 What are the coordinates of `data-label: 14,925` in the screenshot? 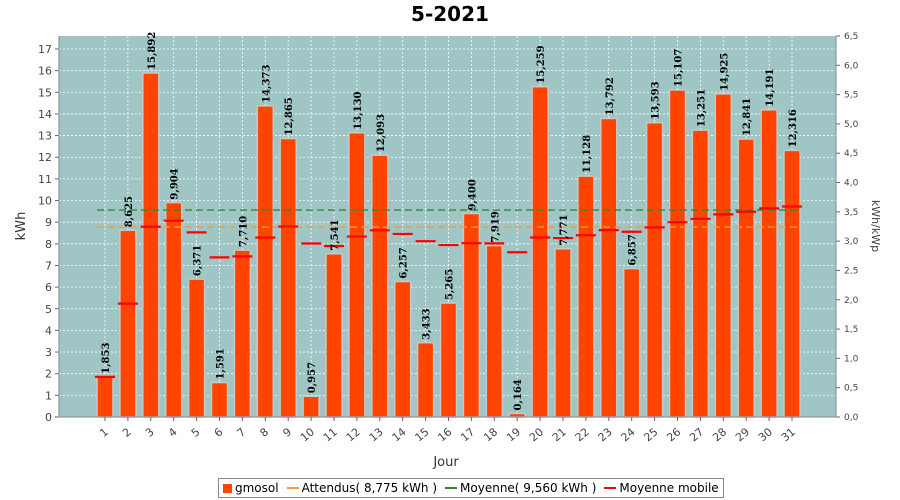 It's located at (724, 72).